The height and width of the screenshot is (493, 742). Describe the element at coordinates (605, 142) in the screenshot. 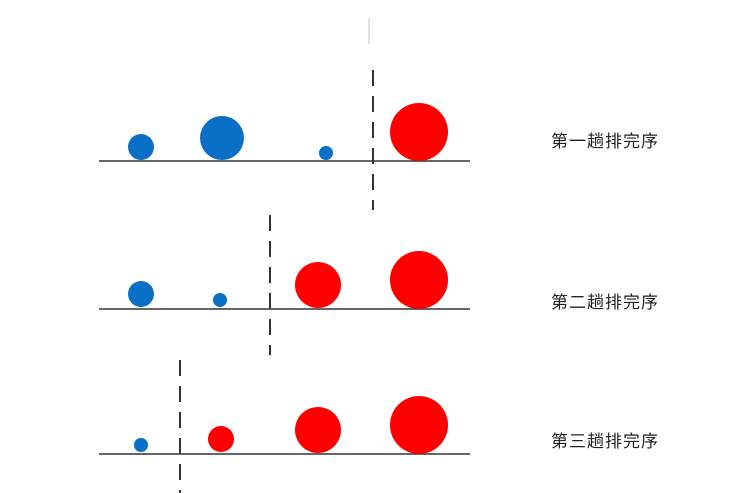

I see `pass-label-1: 第一趟排完序` at that location.